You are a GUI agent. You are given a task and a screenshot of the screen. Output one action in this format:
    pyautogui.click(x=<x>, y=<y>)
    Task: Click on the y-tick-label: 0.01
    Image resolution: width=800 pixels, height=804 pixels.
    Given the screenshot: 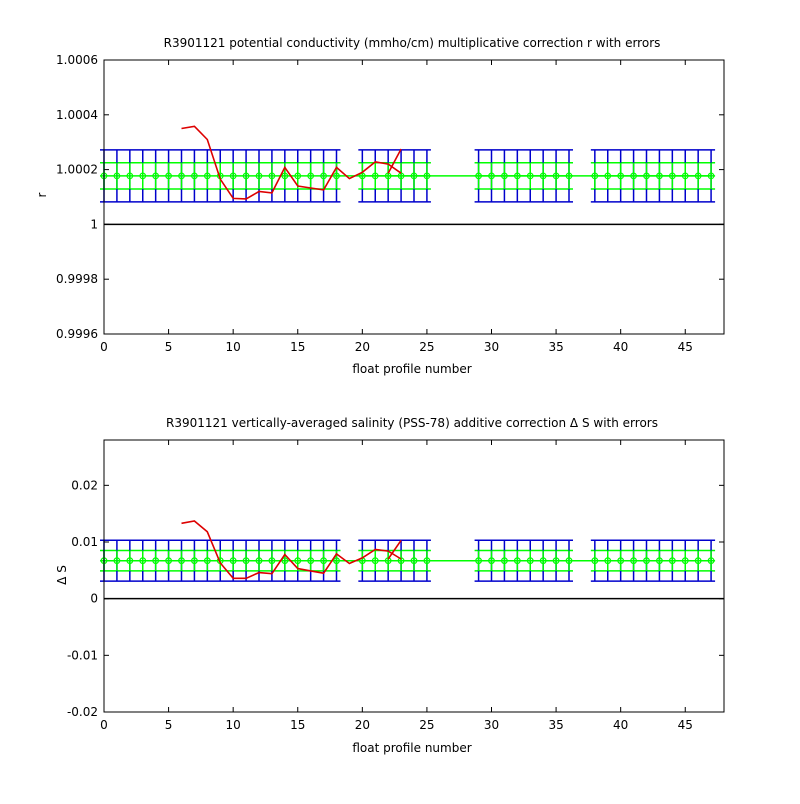 What is the action you would take?
    pyautogui.click(x=84, y=542)
    